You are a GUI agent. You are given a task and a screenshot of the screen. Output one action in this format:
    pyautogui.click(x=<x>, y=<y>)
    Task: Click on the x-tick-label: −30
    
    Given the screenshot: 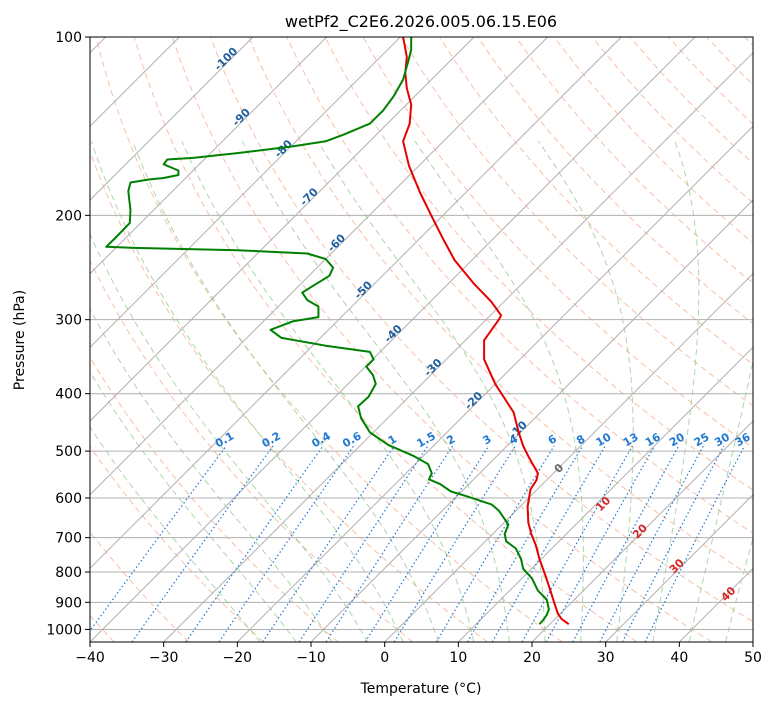 What is the action you would take?
    pyautogui.click(x=164, y=658)
    